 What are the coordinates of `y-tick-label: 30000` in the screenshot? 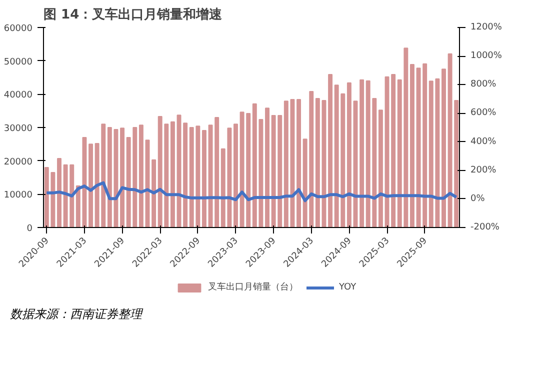 It's located at (18, 129).